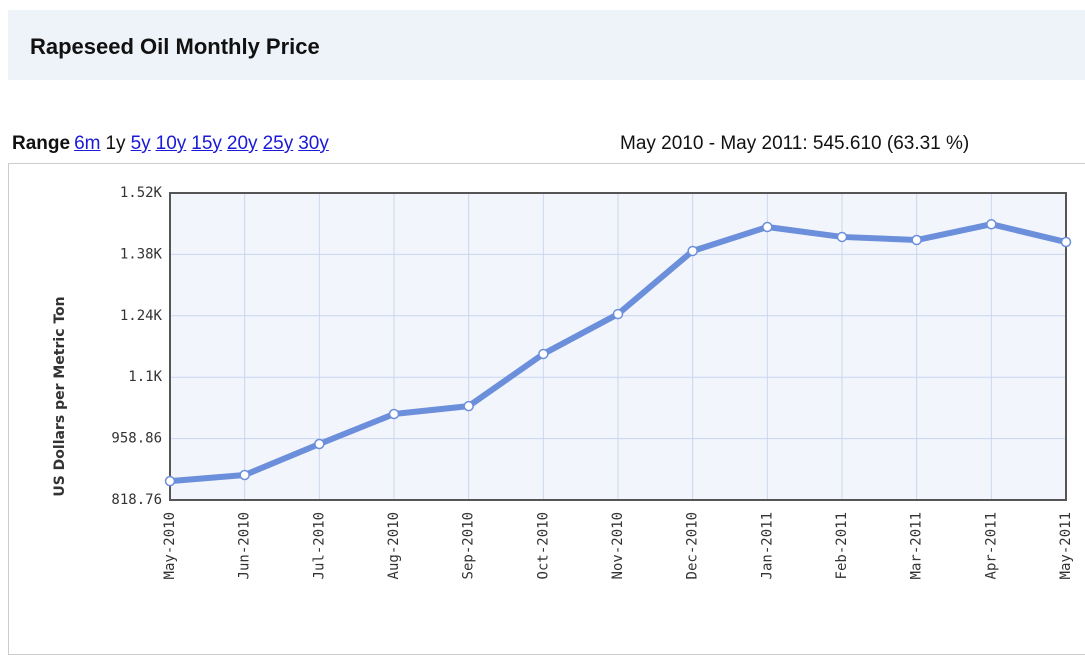 The image size is (1085, 655). Describe the element at coordinates (175, 46) in the screenshot. I see `page-title: Rapeseed Oil Monthly Price` at that location.